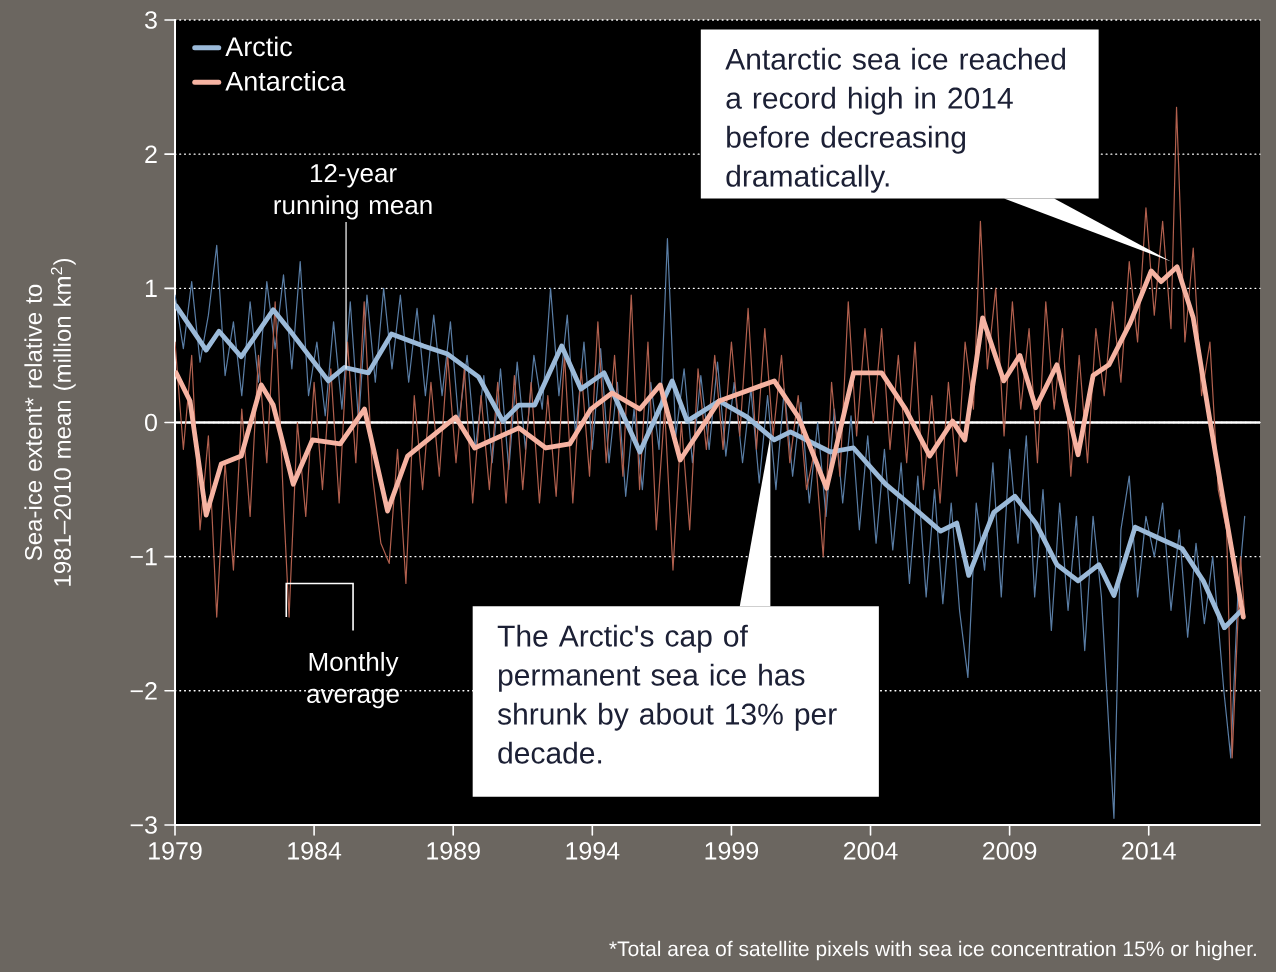 This screenshot has width=1276, height=972. Describe the element at coordinates (151, 288) in the screenshot. I see `y-tick-label: 1` at that location.